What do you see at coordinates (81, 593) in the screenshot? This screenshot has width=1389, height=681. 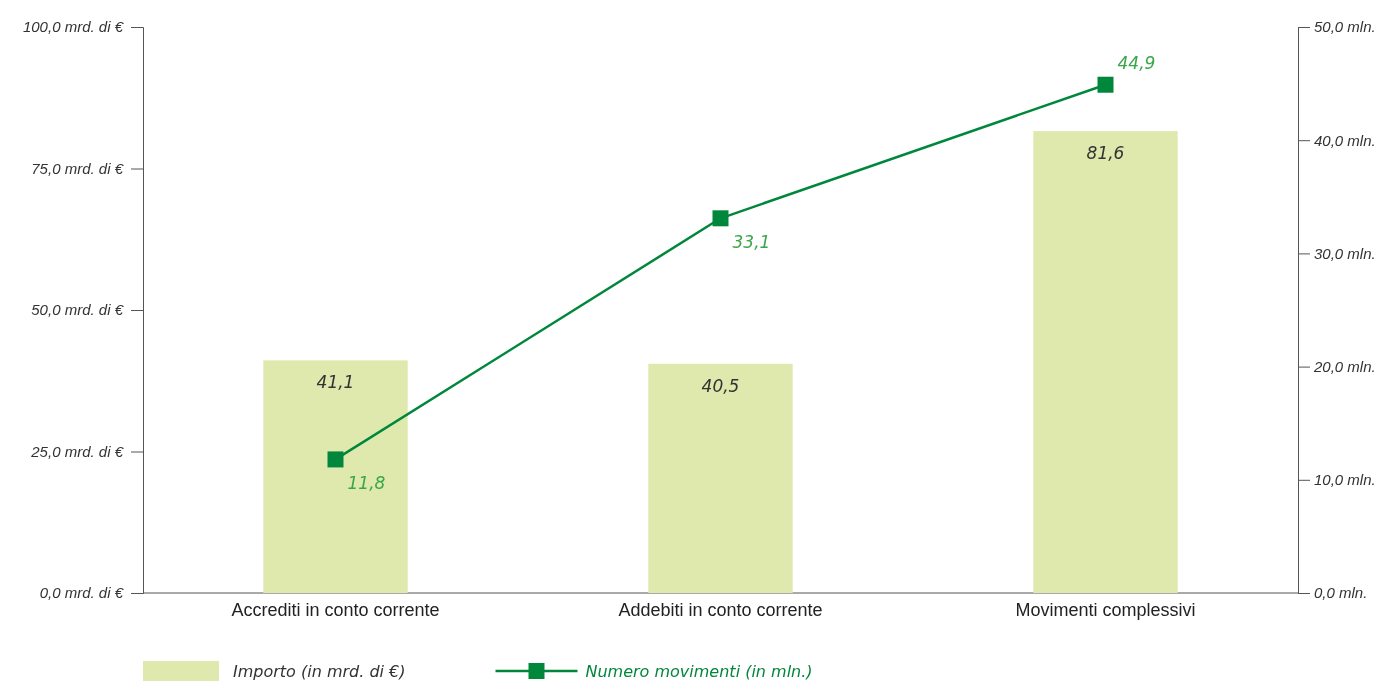 I see `y-tick-label: 0,0 mrd. di €` at bounding box center [81, 593].